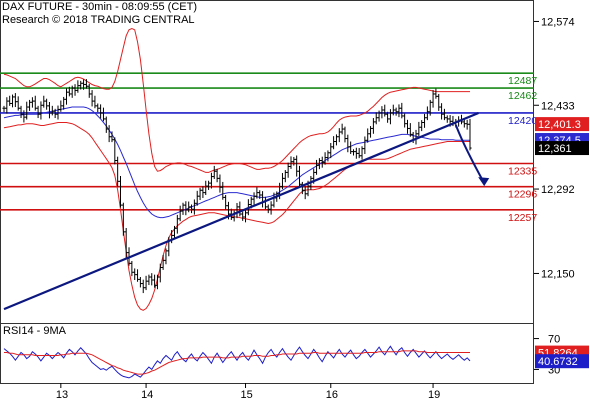  I want to click on copyright-text: Research © 2018 TRADING CENTRAL, so click(98, 20).